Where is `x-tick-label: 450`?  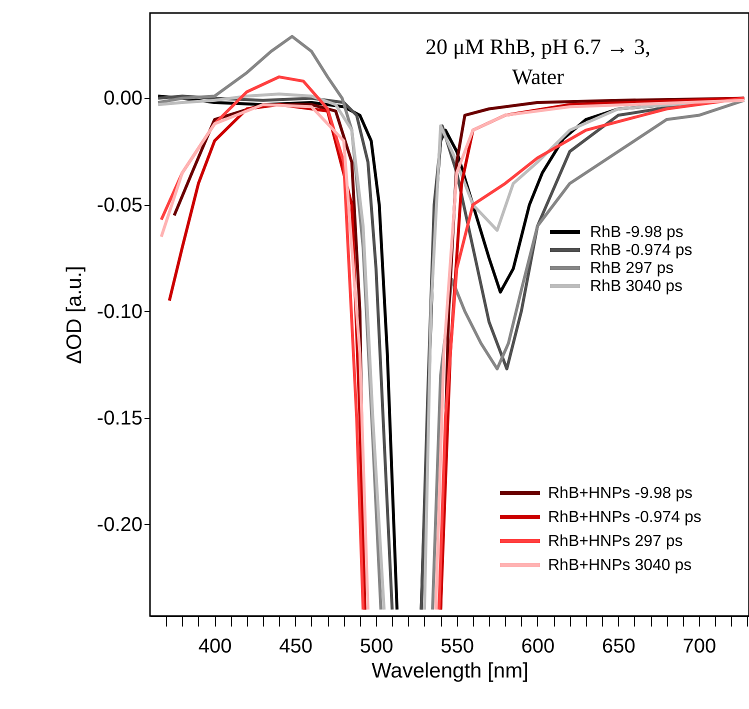
x-tick-label: 450 is located at coordinates (295, 647).